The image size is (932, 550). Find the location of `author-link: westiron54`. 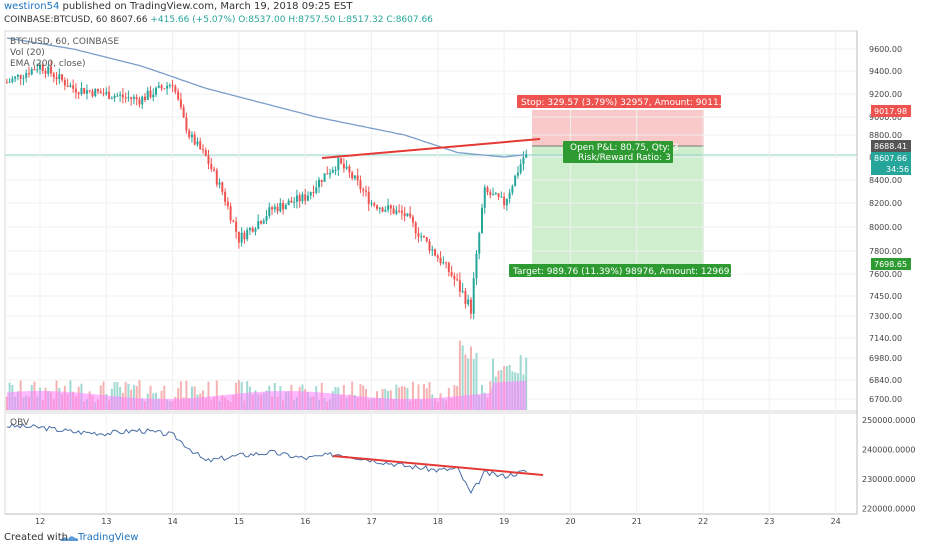

author-link: westiron54 is located at coordinates (32, 6).